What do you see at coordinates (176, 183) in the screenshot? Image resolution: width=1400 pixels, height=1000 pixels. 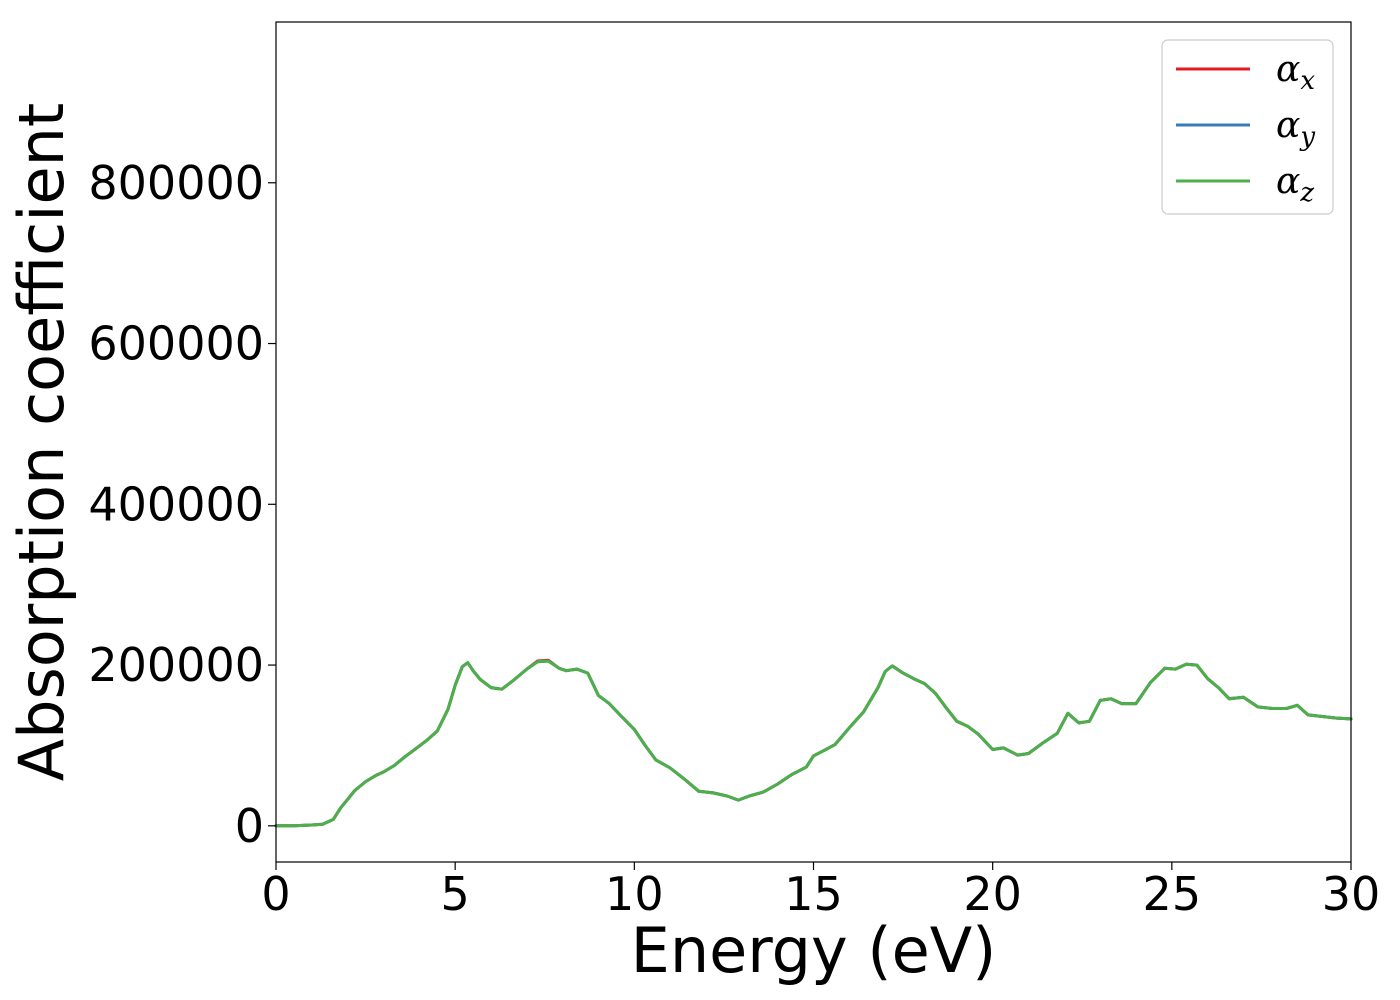 I see `y-tick-label: 800000` at bounding box center [176, 183].